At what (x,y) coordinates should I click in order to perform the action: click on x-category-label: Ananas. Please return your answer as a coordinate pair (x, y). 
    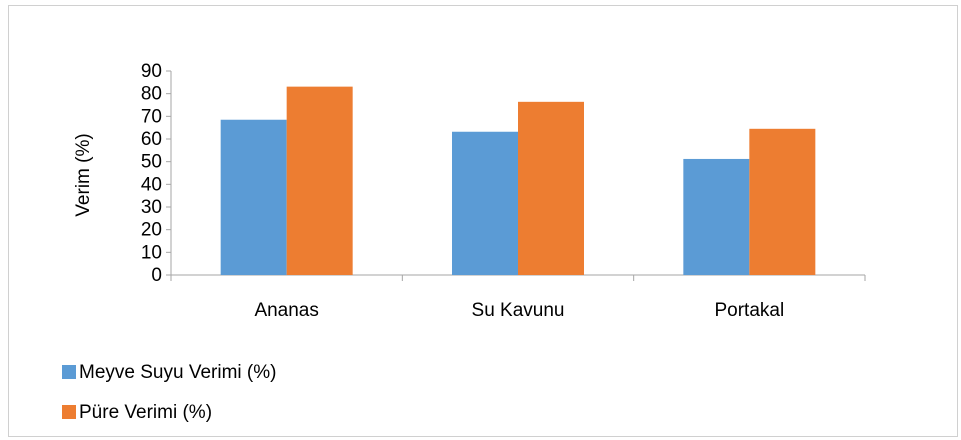
    Looking at the image, I should click on (286, 310).